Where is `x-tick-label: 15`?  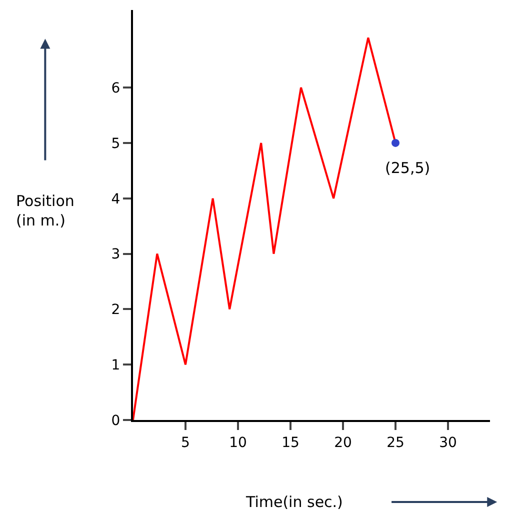
x-tick-label: 15 is located at coordinates (291, 442).